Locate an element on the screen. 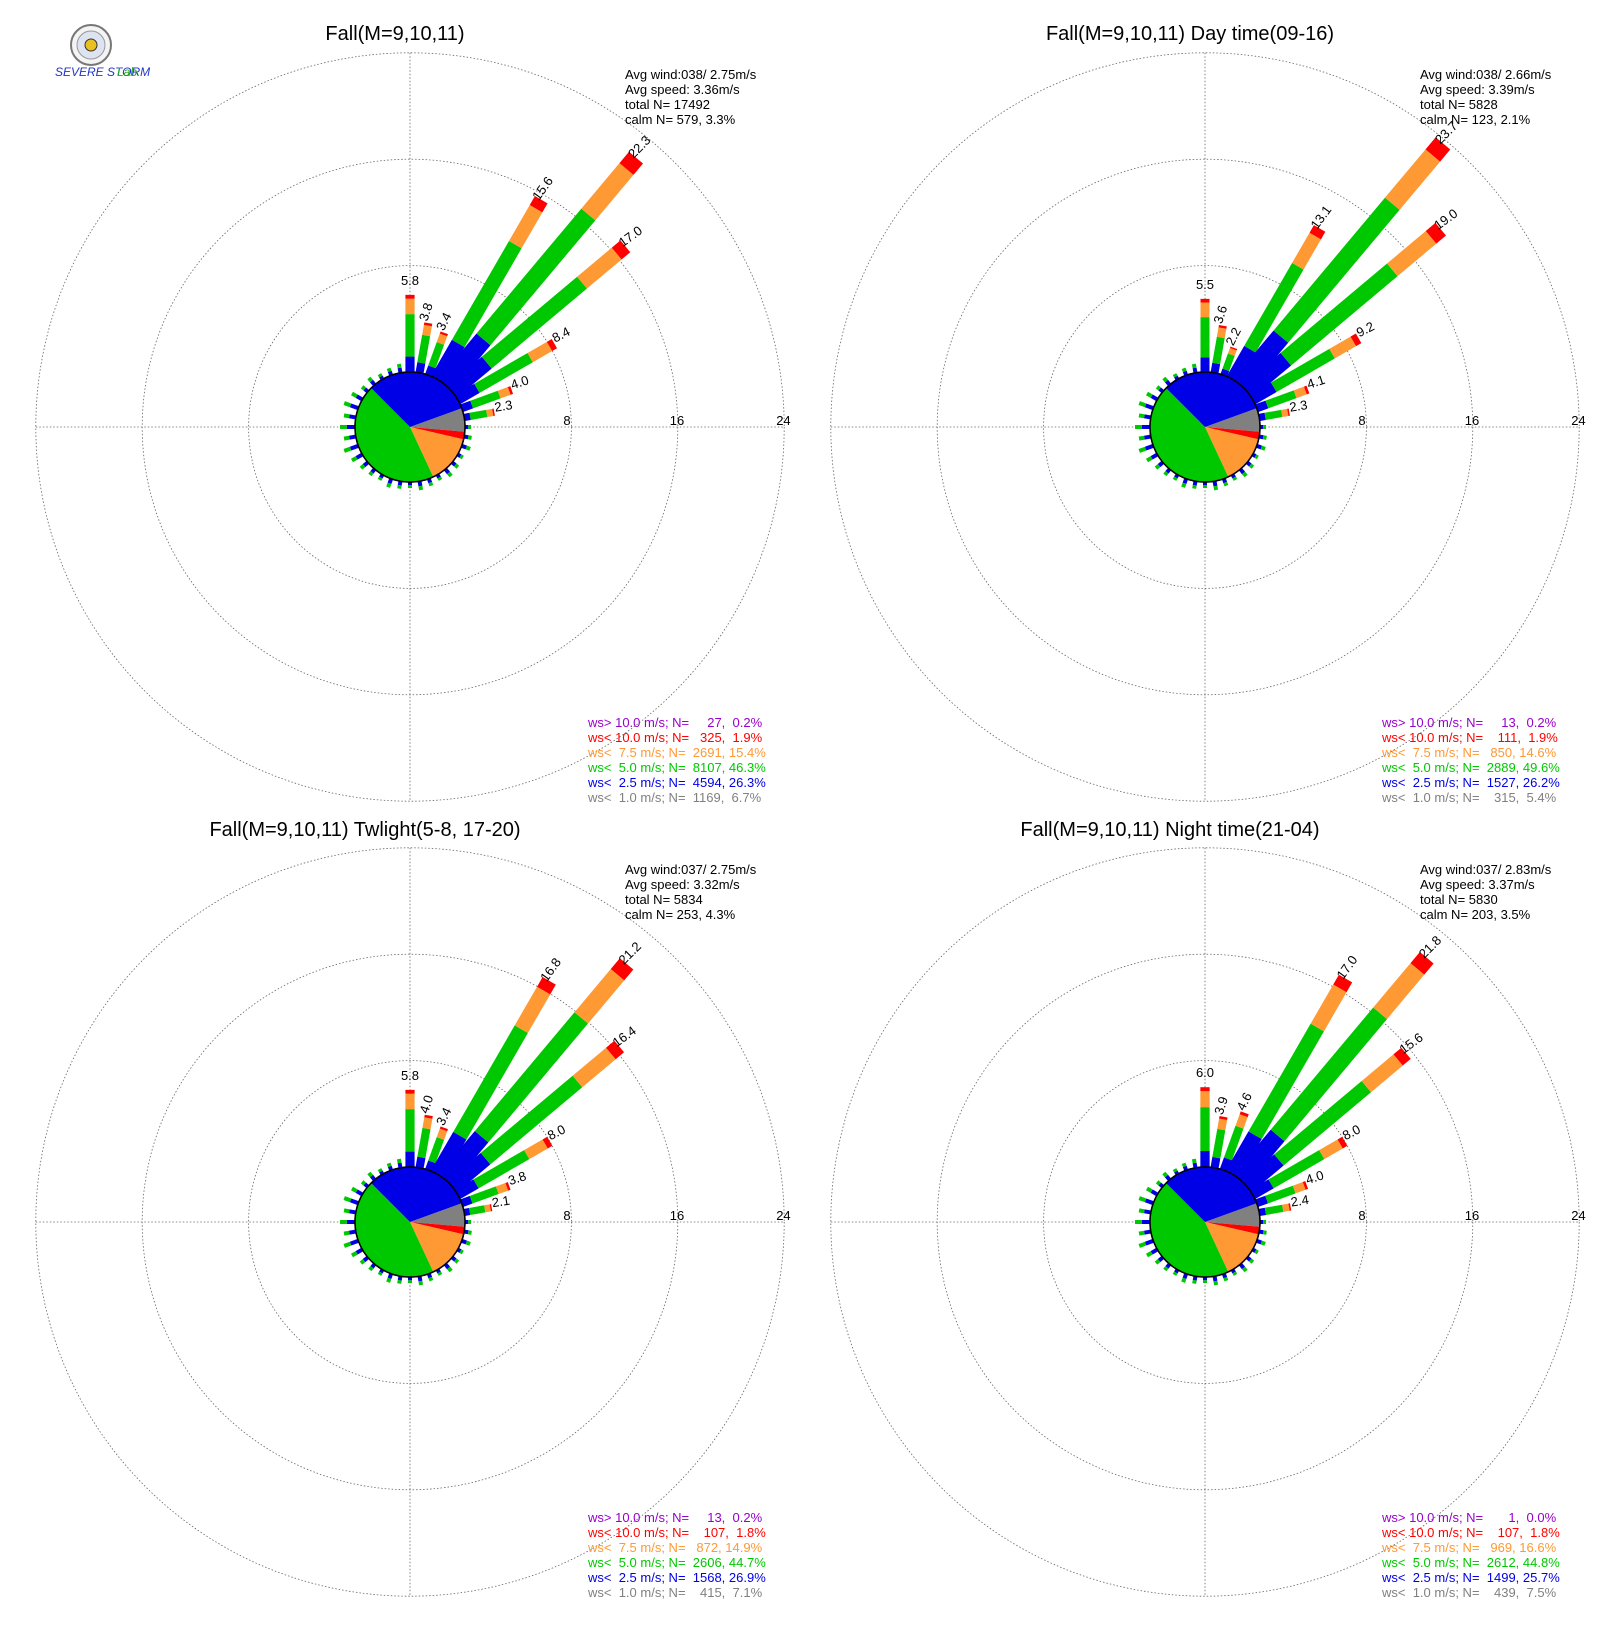 Image resolution: width=1620 pixels, height=1640 pixels. core-slice-lt5 is located at coordinates (1189, 1230).